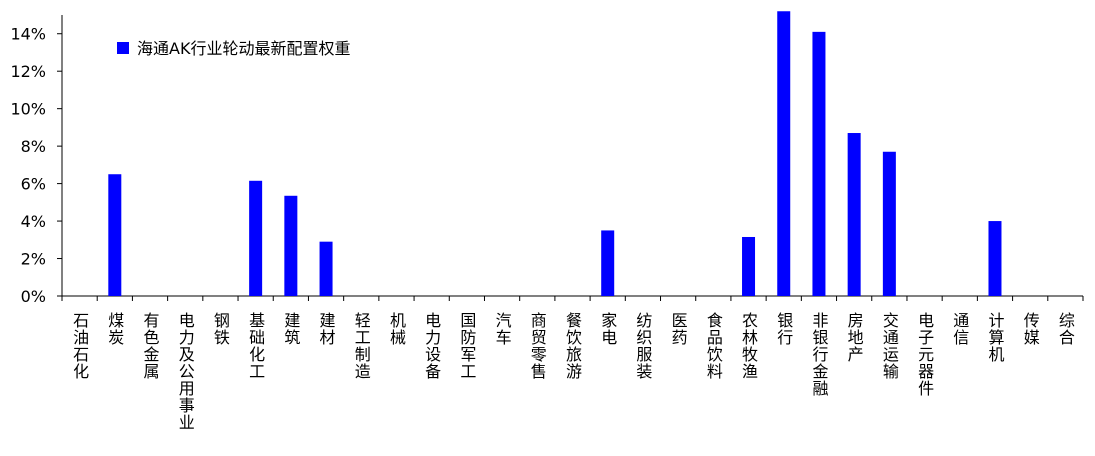 This screenshot has width=1095, height=456. What do you see at coordinates (185, 371) in the screenshot?
I see `x-tick-label: 电力及公用事业` at bounding box center [185, 371].